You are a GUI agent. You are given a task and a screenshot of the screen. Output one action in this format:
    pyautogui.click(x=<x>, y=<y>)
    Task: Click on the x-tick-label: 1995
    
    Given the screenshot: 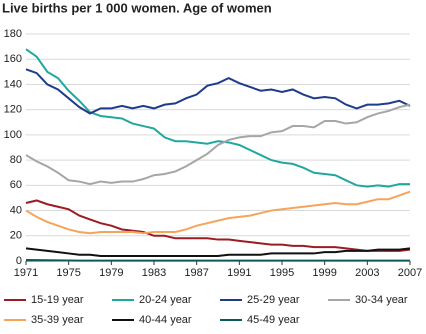 What is the action you would take?
    pyautogui.click(x=282, y=273)
    